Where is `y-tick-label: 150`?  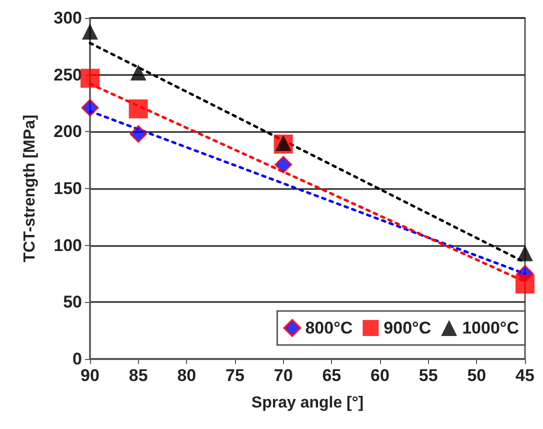
y-tick-label: 150 is located at coordinates (68, 188).